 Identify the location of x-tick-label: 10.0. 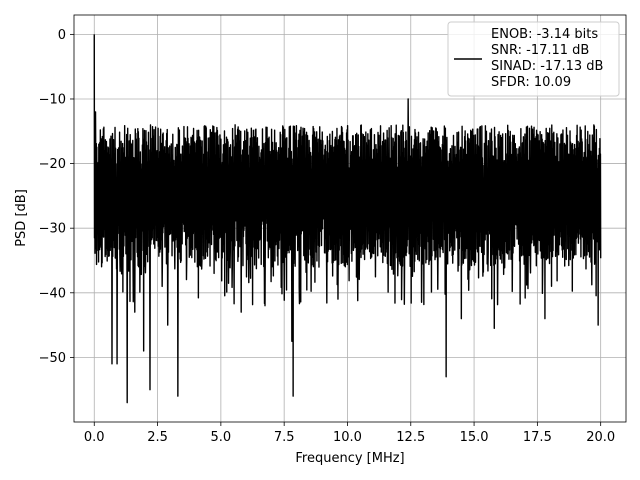
(347, 437).